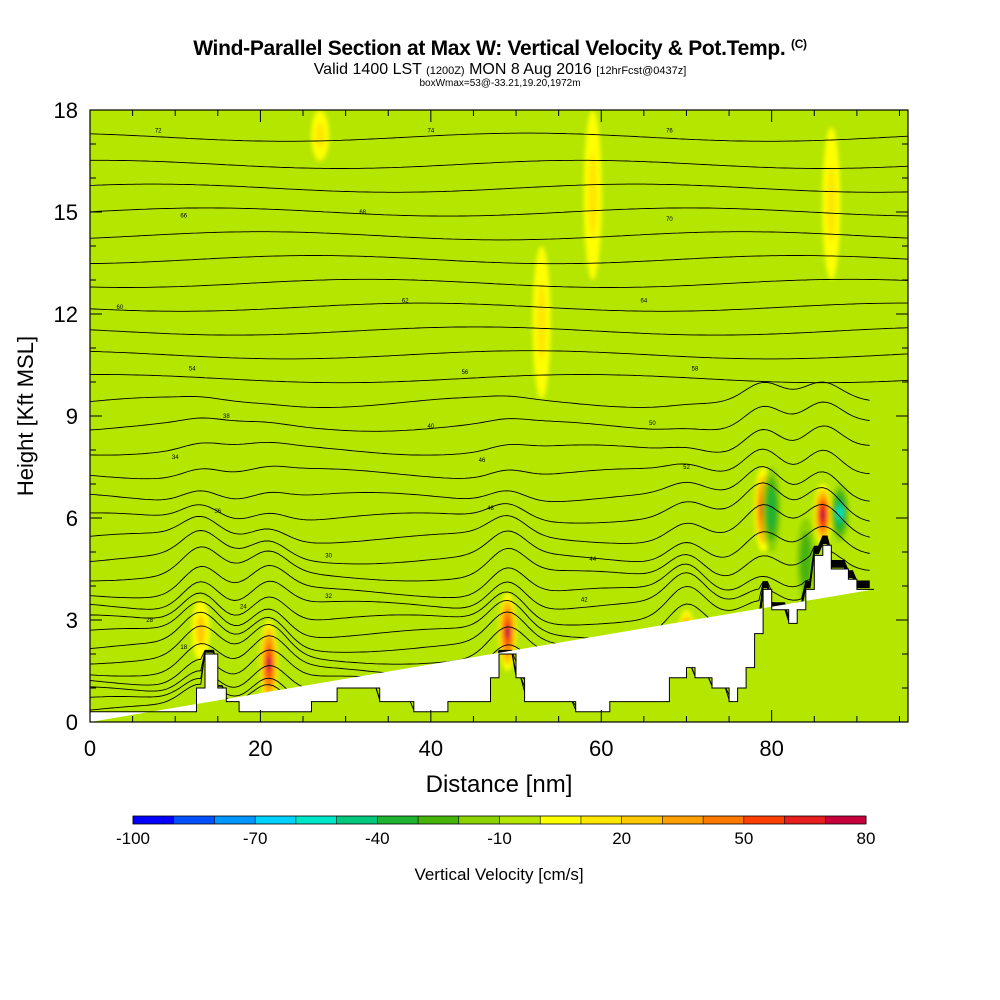 The image size is (1000, 1000). I want to click on colorbar-tick-label: -10, so click(499, 838).